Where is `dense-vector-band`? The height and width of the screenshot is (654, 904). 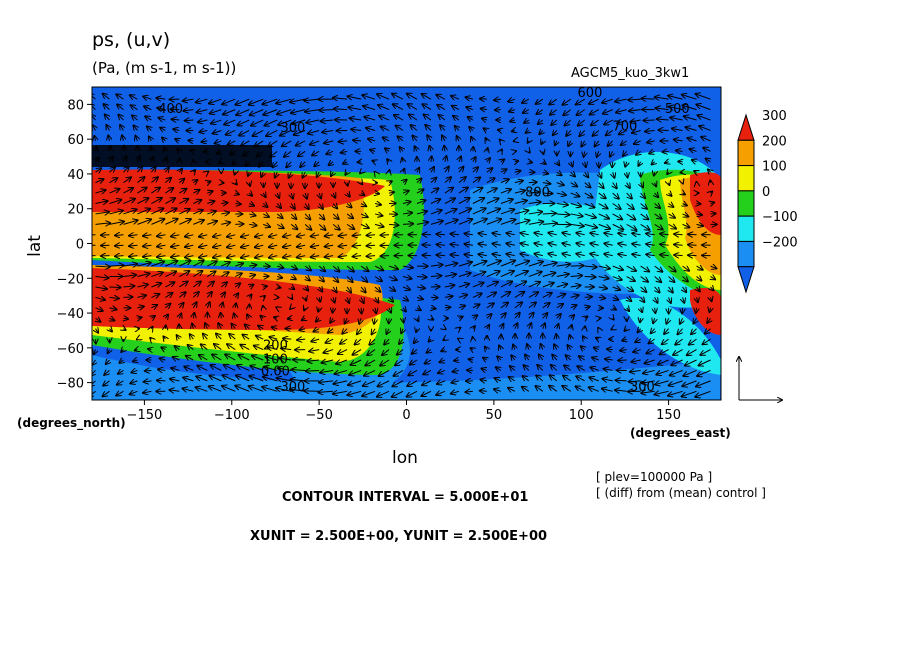
dense-vector-band is located at coordinates (182, 156).